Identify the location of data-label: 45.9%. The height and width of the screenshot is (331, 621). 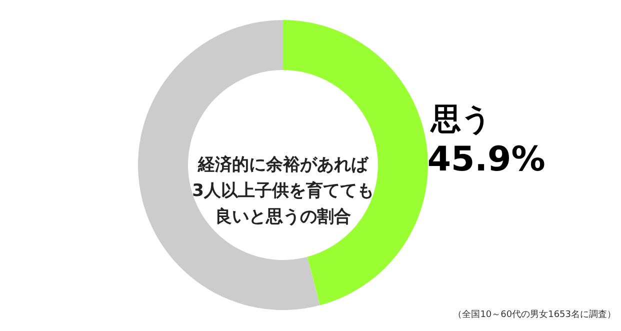
(486, 160).